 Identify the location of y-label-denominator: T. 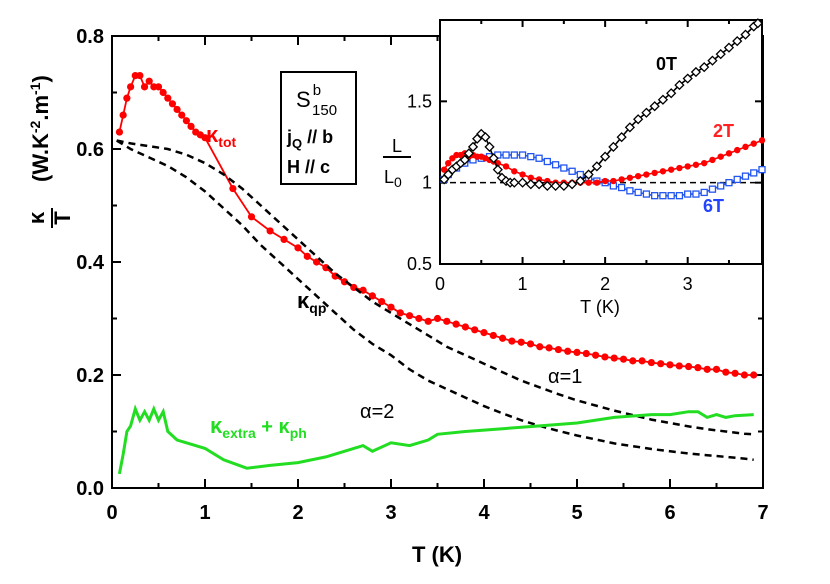
(62, 218).